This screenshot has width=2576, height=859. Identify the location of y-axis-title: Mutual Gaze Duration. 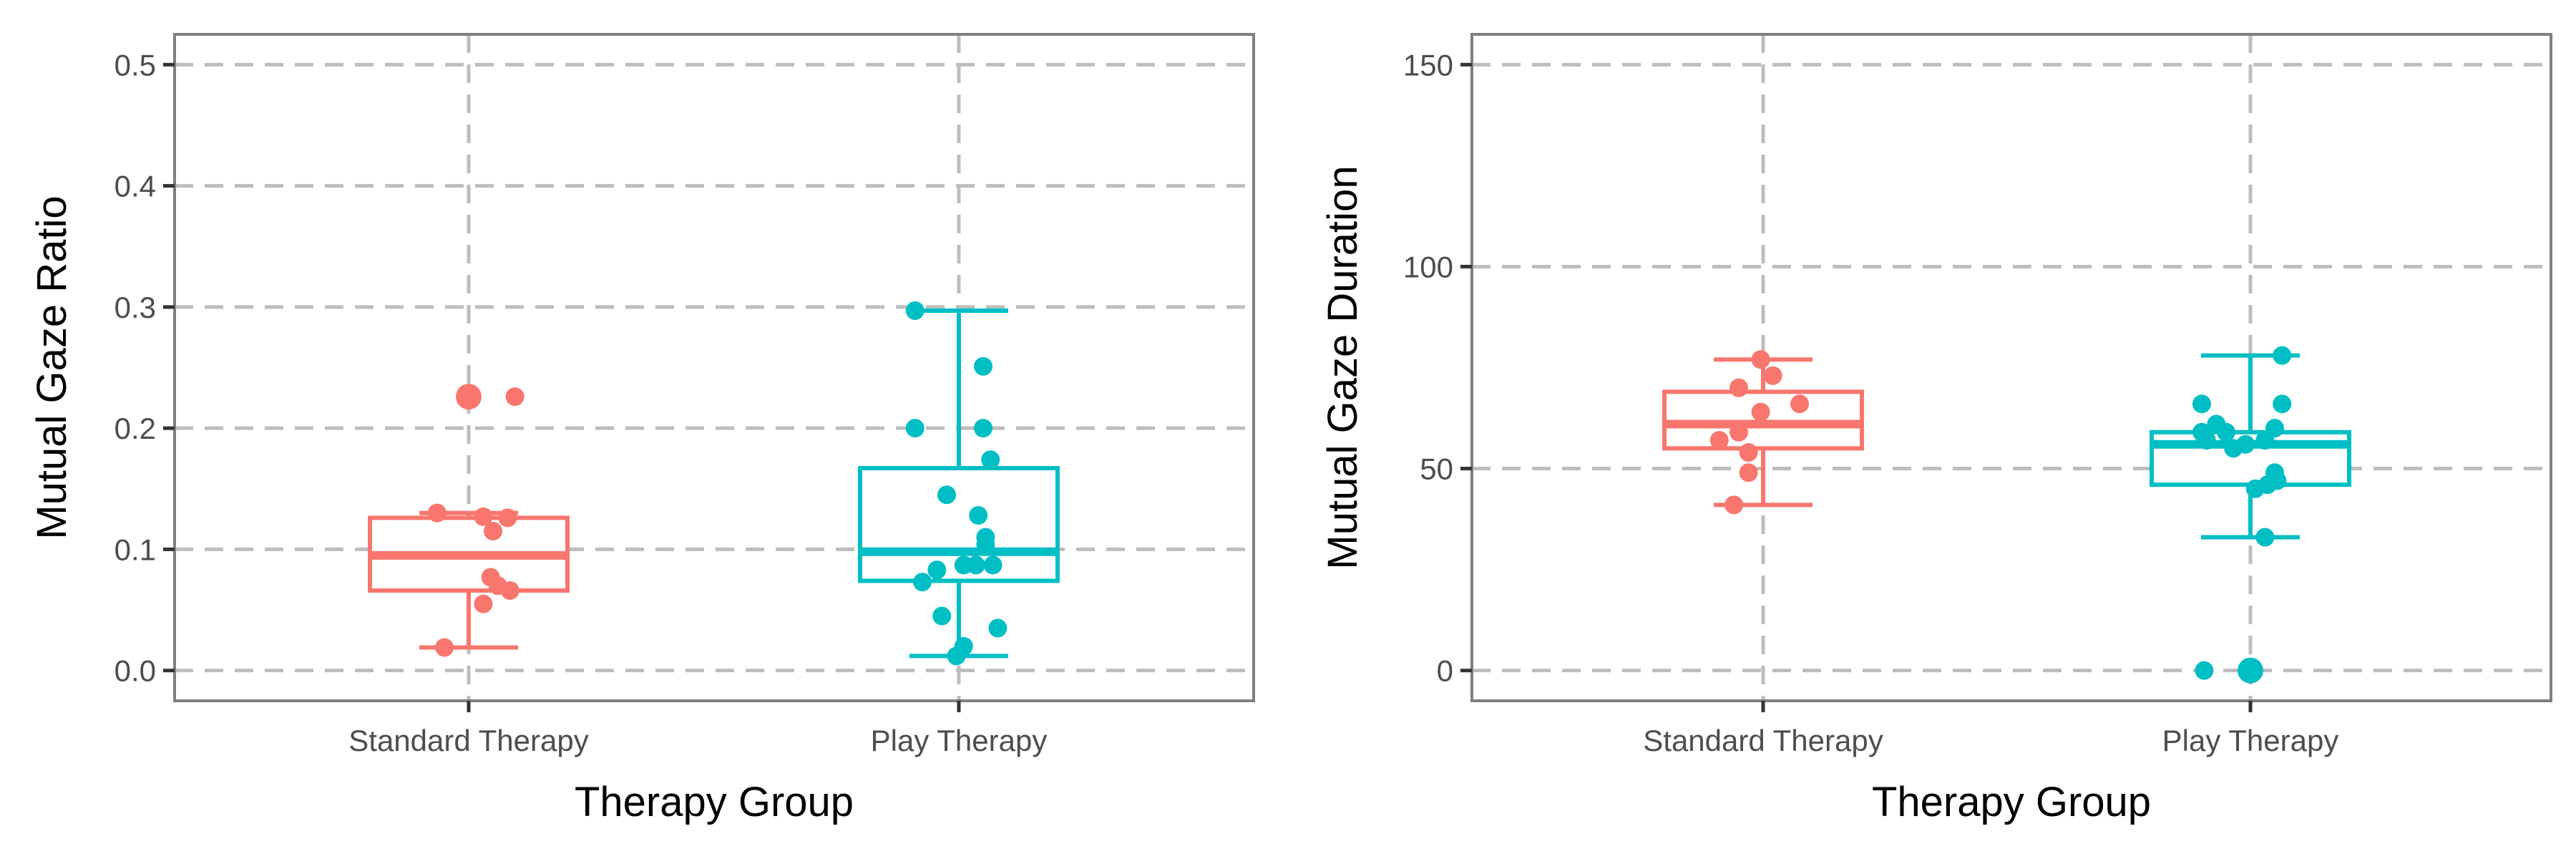
(1342, 367).